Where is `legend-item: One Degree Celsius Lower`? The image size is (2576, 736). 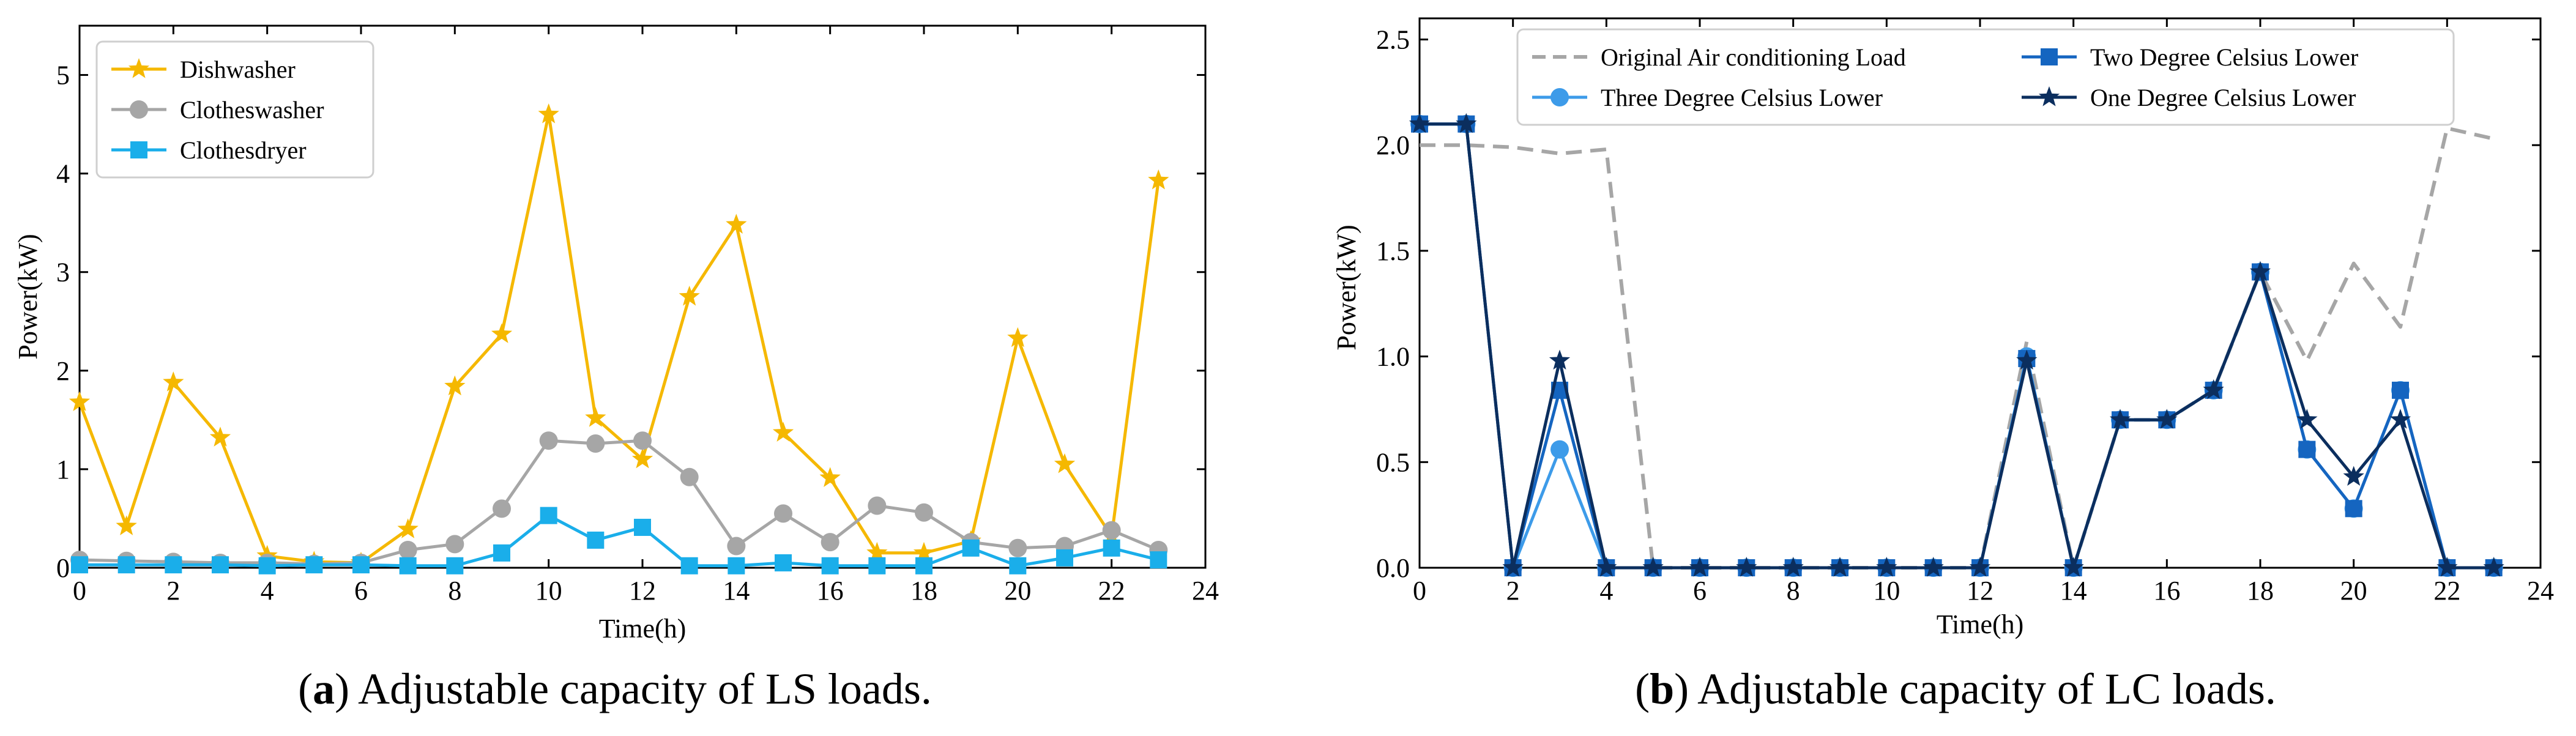 legend-item: One Degree Celsius Lower is located at coordinates (2189, 97).